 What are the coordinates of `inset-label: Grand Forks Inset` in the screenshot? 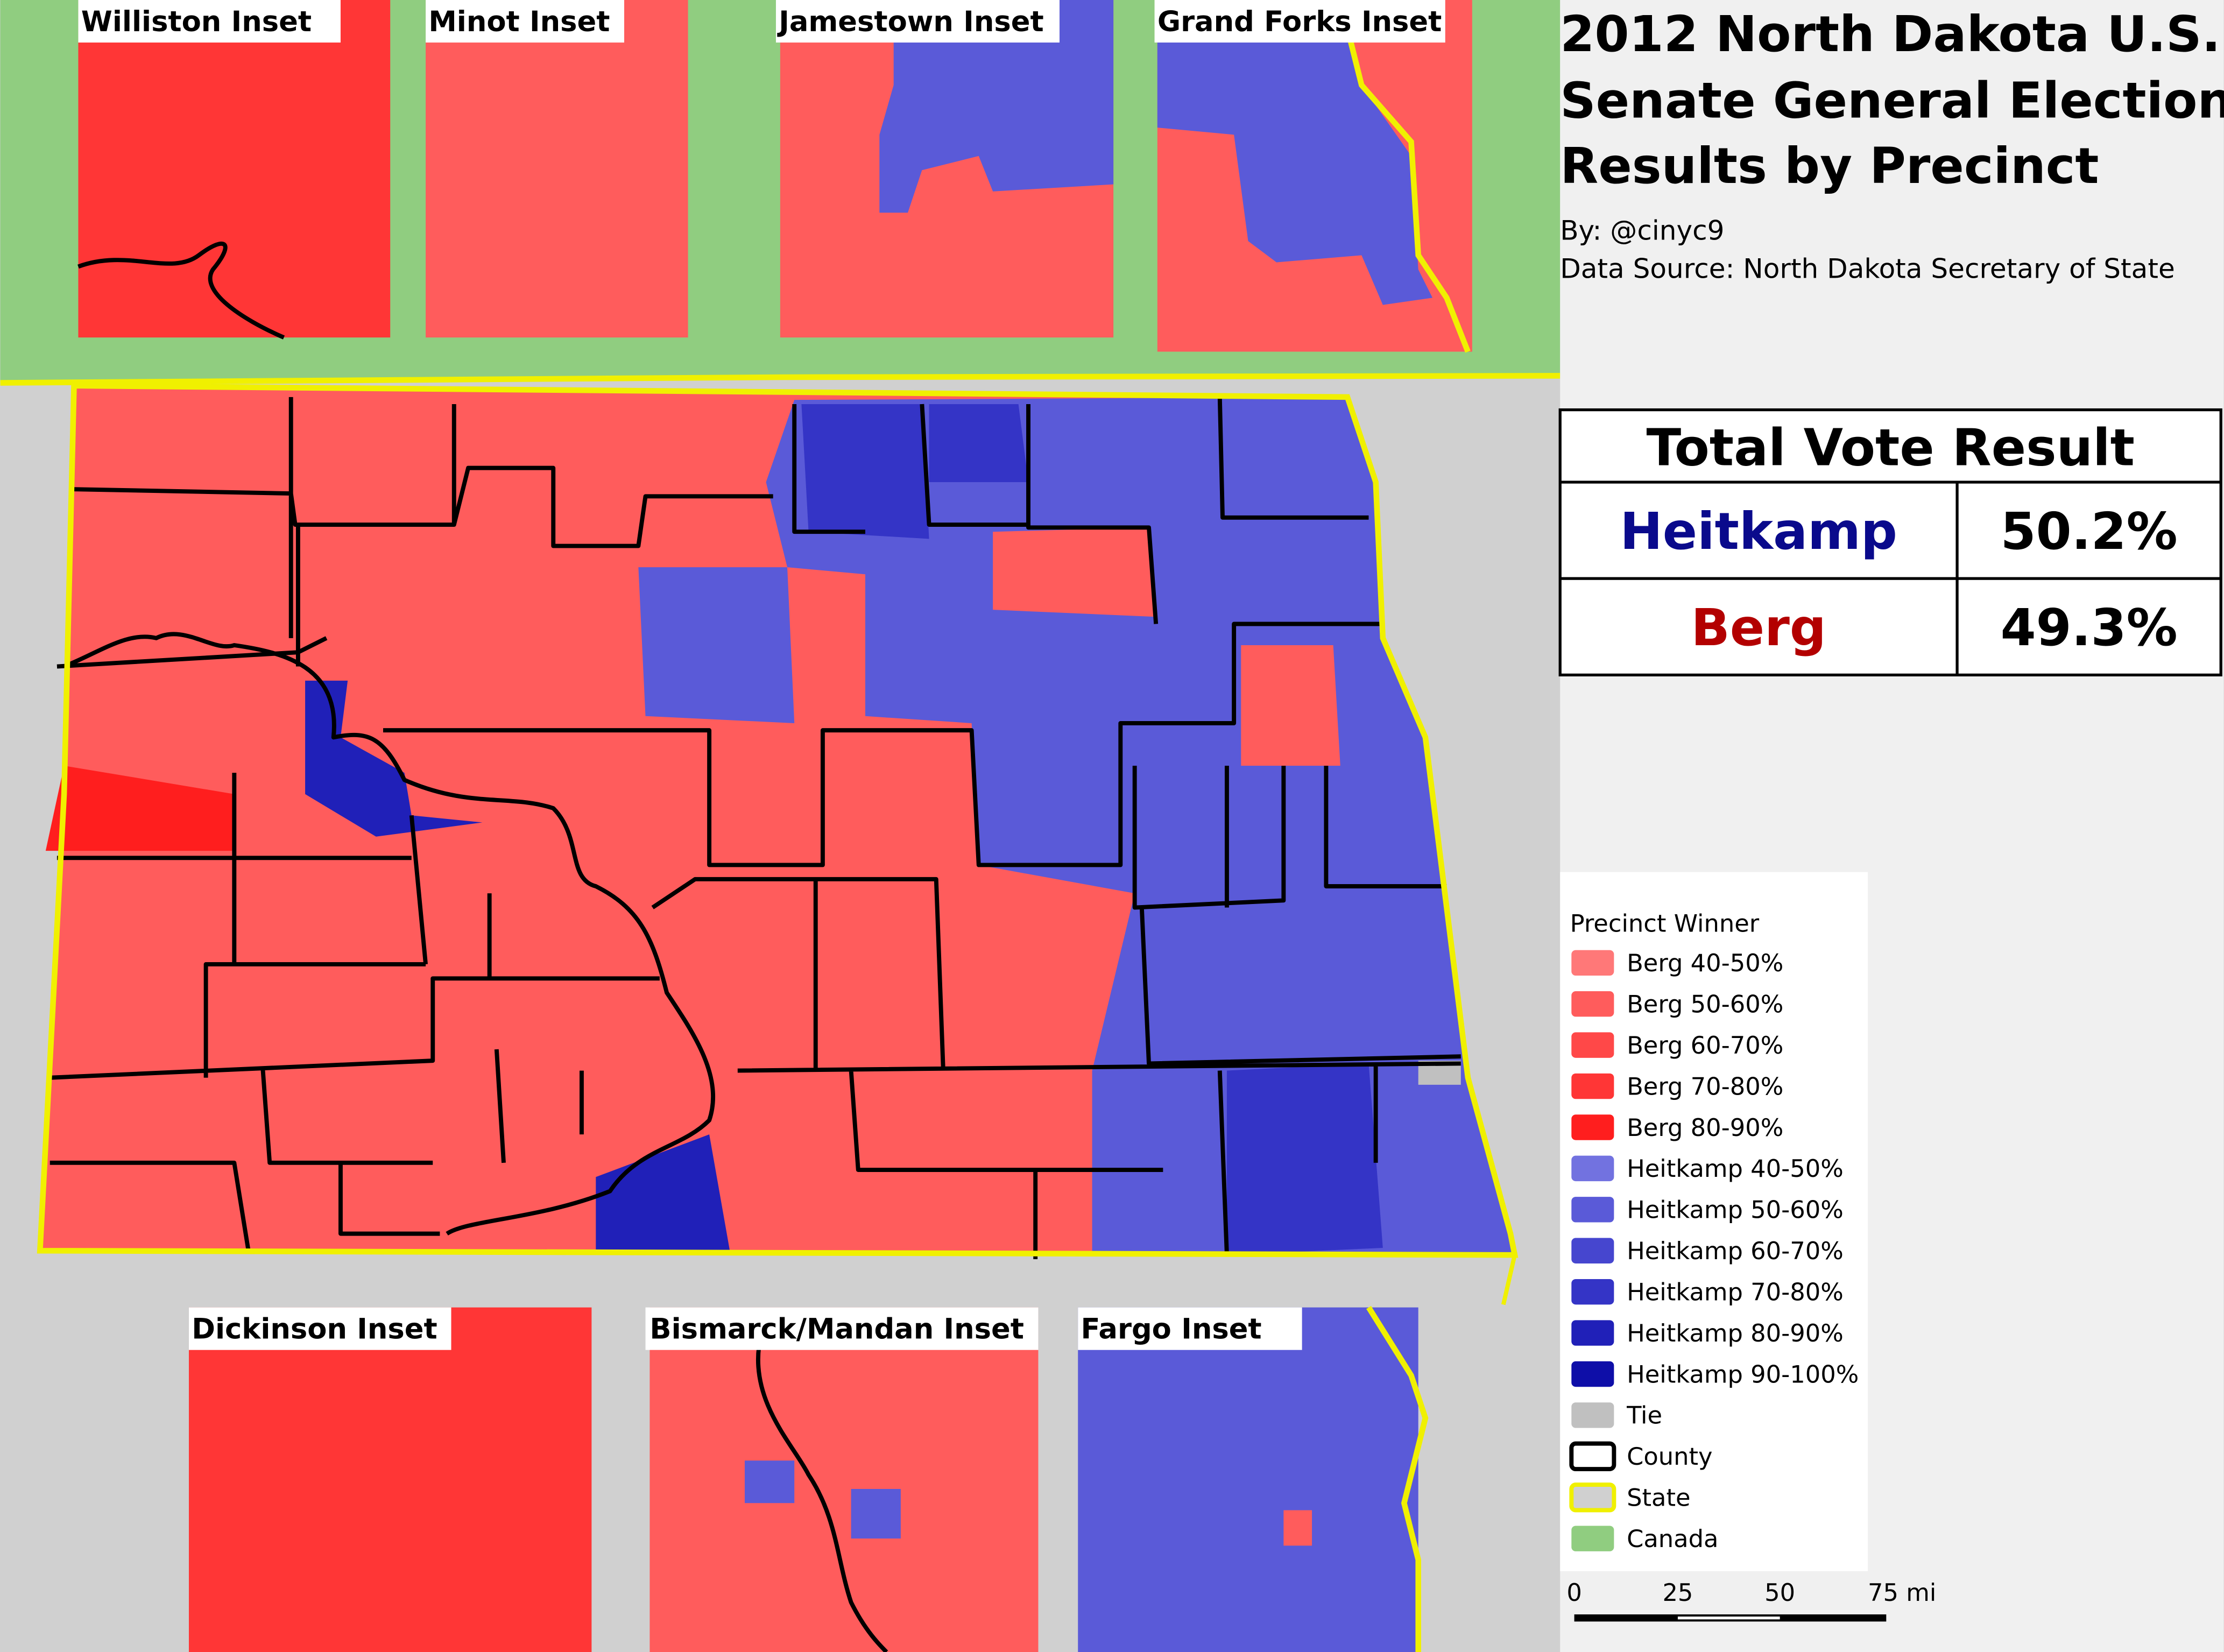 It's located at (1299, 21).